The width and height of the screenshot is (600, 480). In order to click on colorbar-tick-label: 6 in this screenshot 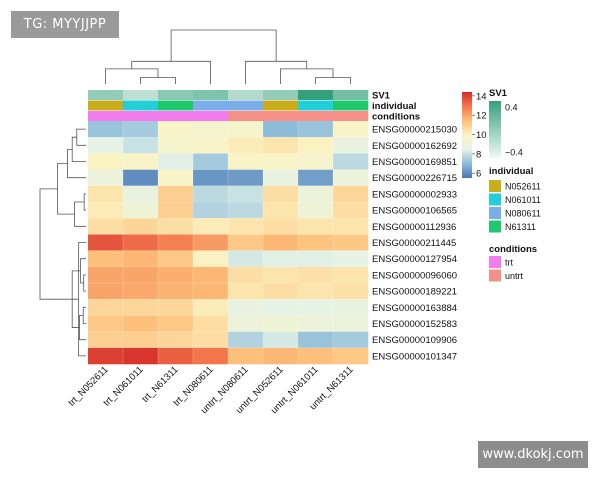, I will do `click(478, 174)`.